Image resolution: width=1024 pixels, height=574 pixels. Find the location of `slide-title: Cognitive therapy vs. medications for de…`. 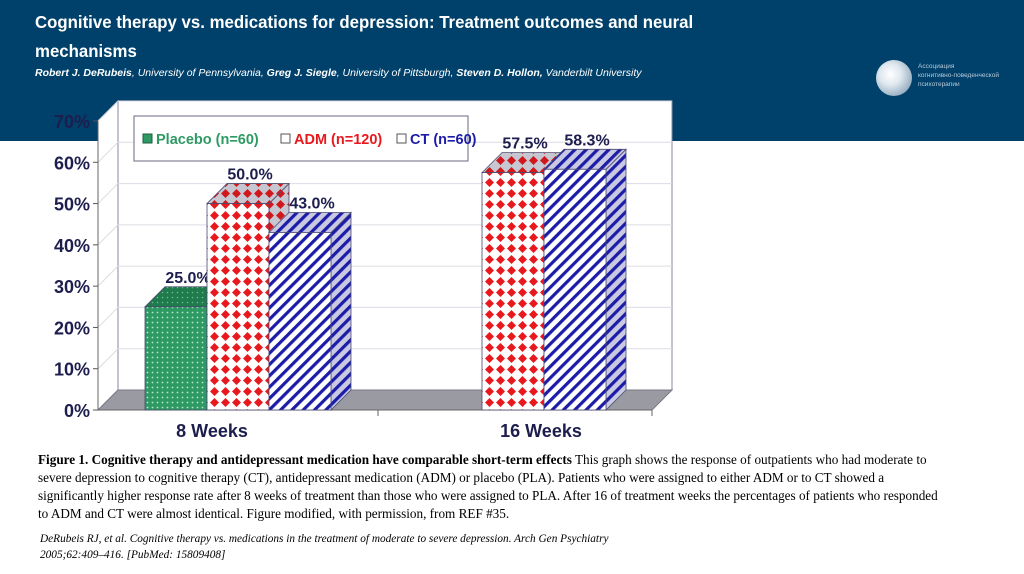

slide-title: Cognitive therapy vs. medications for de… is located at coordinates (364, 36).